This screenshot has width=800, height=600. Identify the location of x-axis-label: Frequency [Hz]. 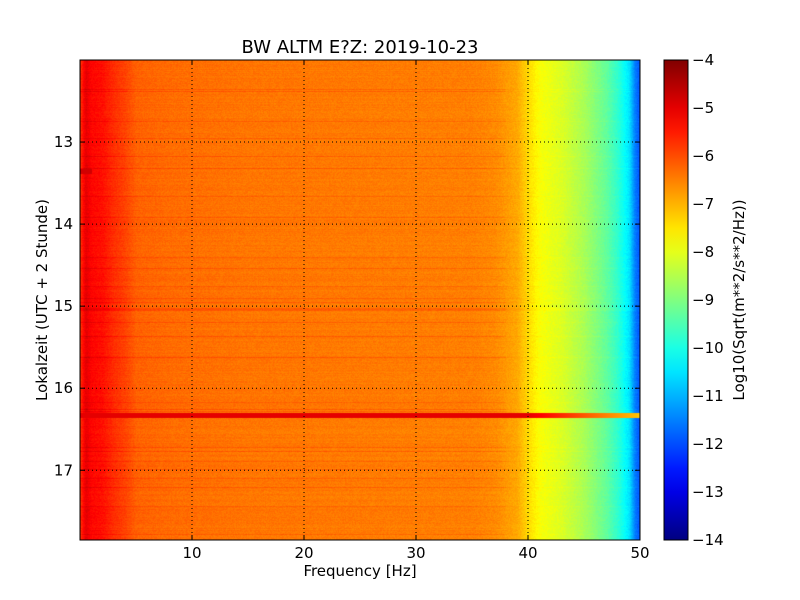
(359, 571).